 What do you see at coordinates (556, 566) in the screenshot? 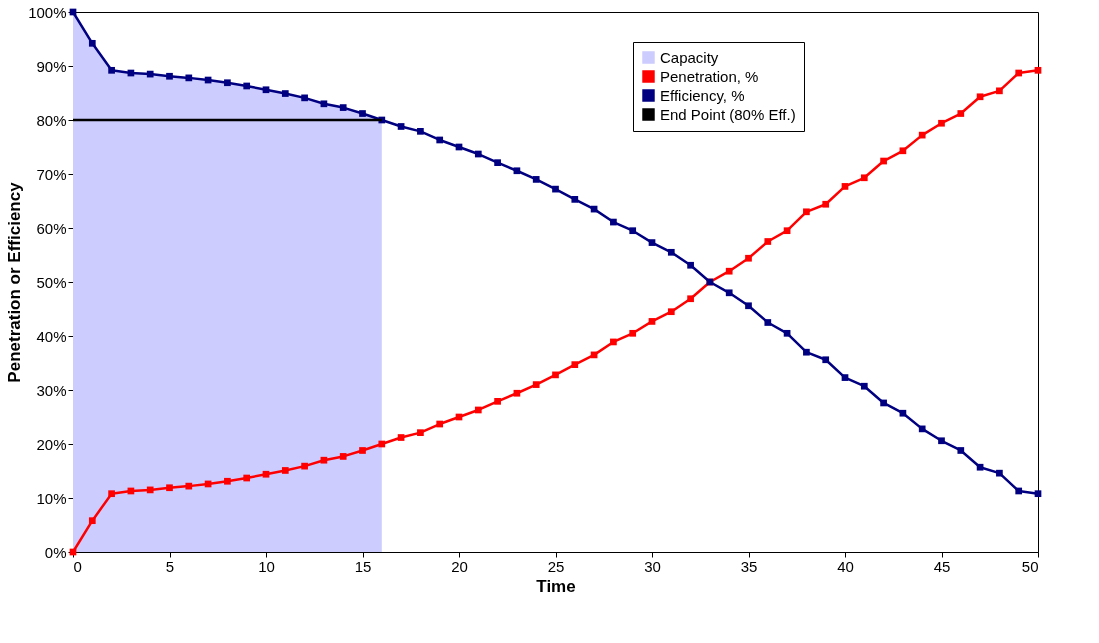
I see `x-tick-label: 25` at bounding box center [556, 566].